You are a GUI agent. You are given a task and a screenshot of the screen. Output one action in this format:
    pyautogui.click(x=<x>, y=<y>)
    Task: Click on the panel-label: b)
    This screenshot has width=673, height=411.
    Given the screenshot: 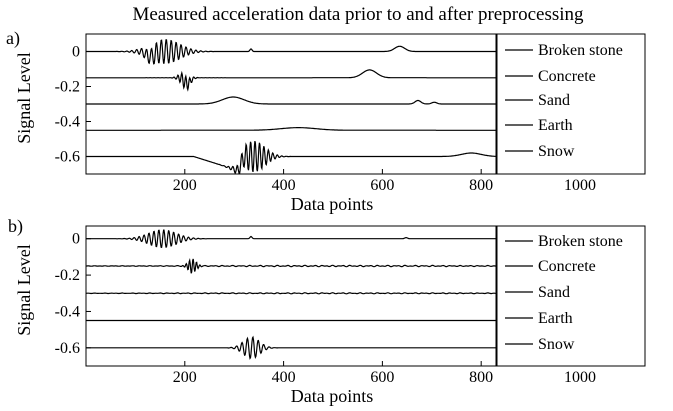 What is the action you would take?
    pyautogui.click(x=15, y=226)
    